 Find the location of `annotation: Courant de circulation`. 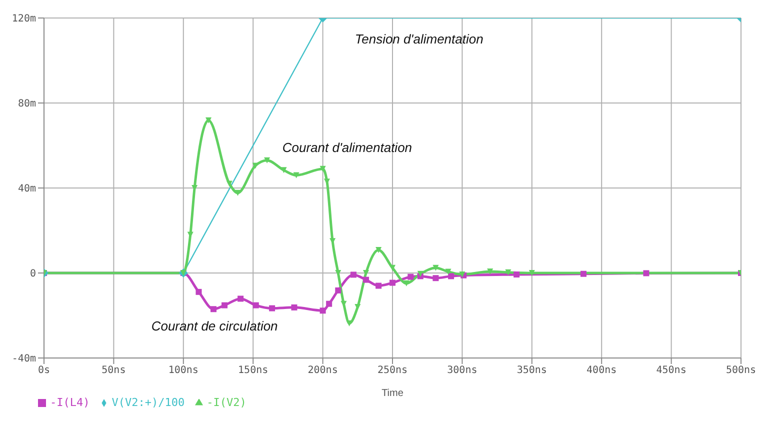

annotation: Courant de circulation is located at coordinates (214, 326).